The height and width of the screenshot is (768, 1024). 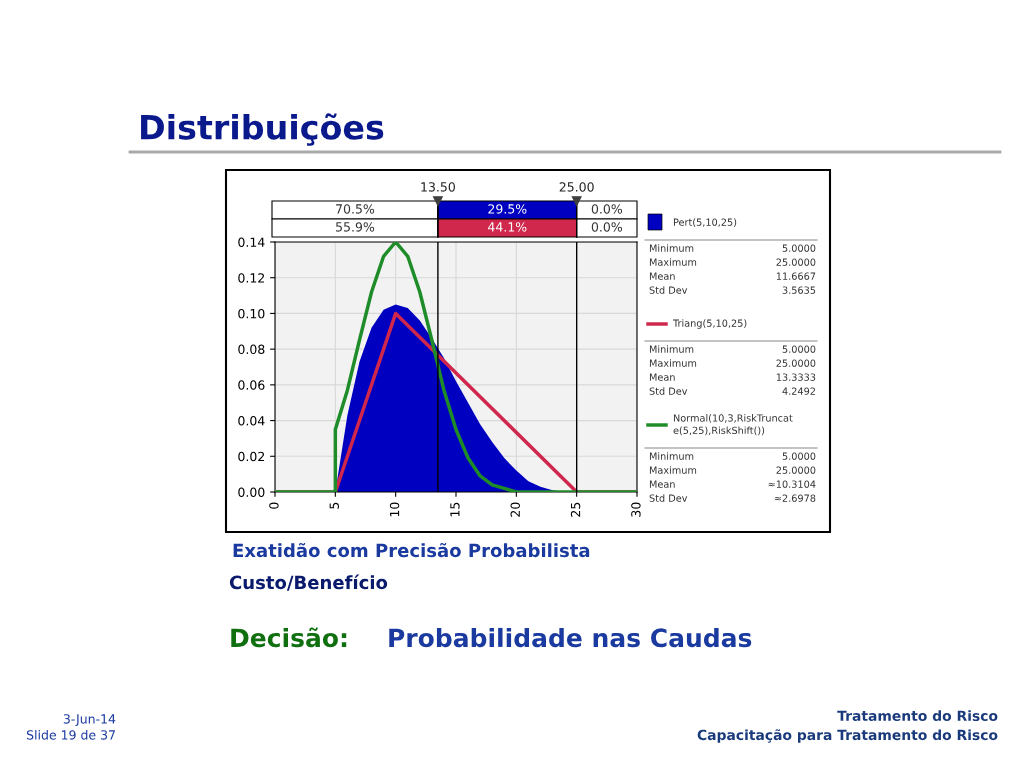 What do you see at coordinates (636, 509) in the screenshot?
I see `x-tick-label: 30` at bounding box center [636, 509].